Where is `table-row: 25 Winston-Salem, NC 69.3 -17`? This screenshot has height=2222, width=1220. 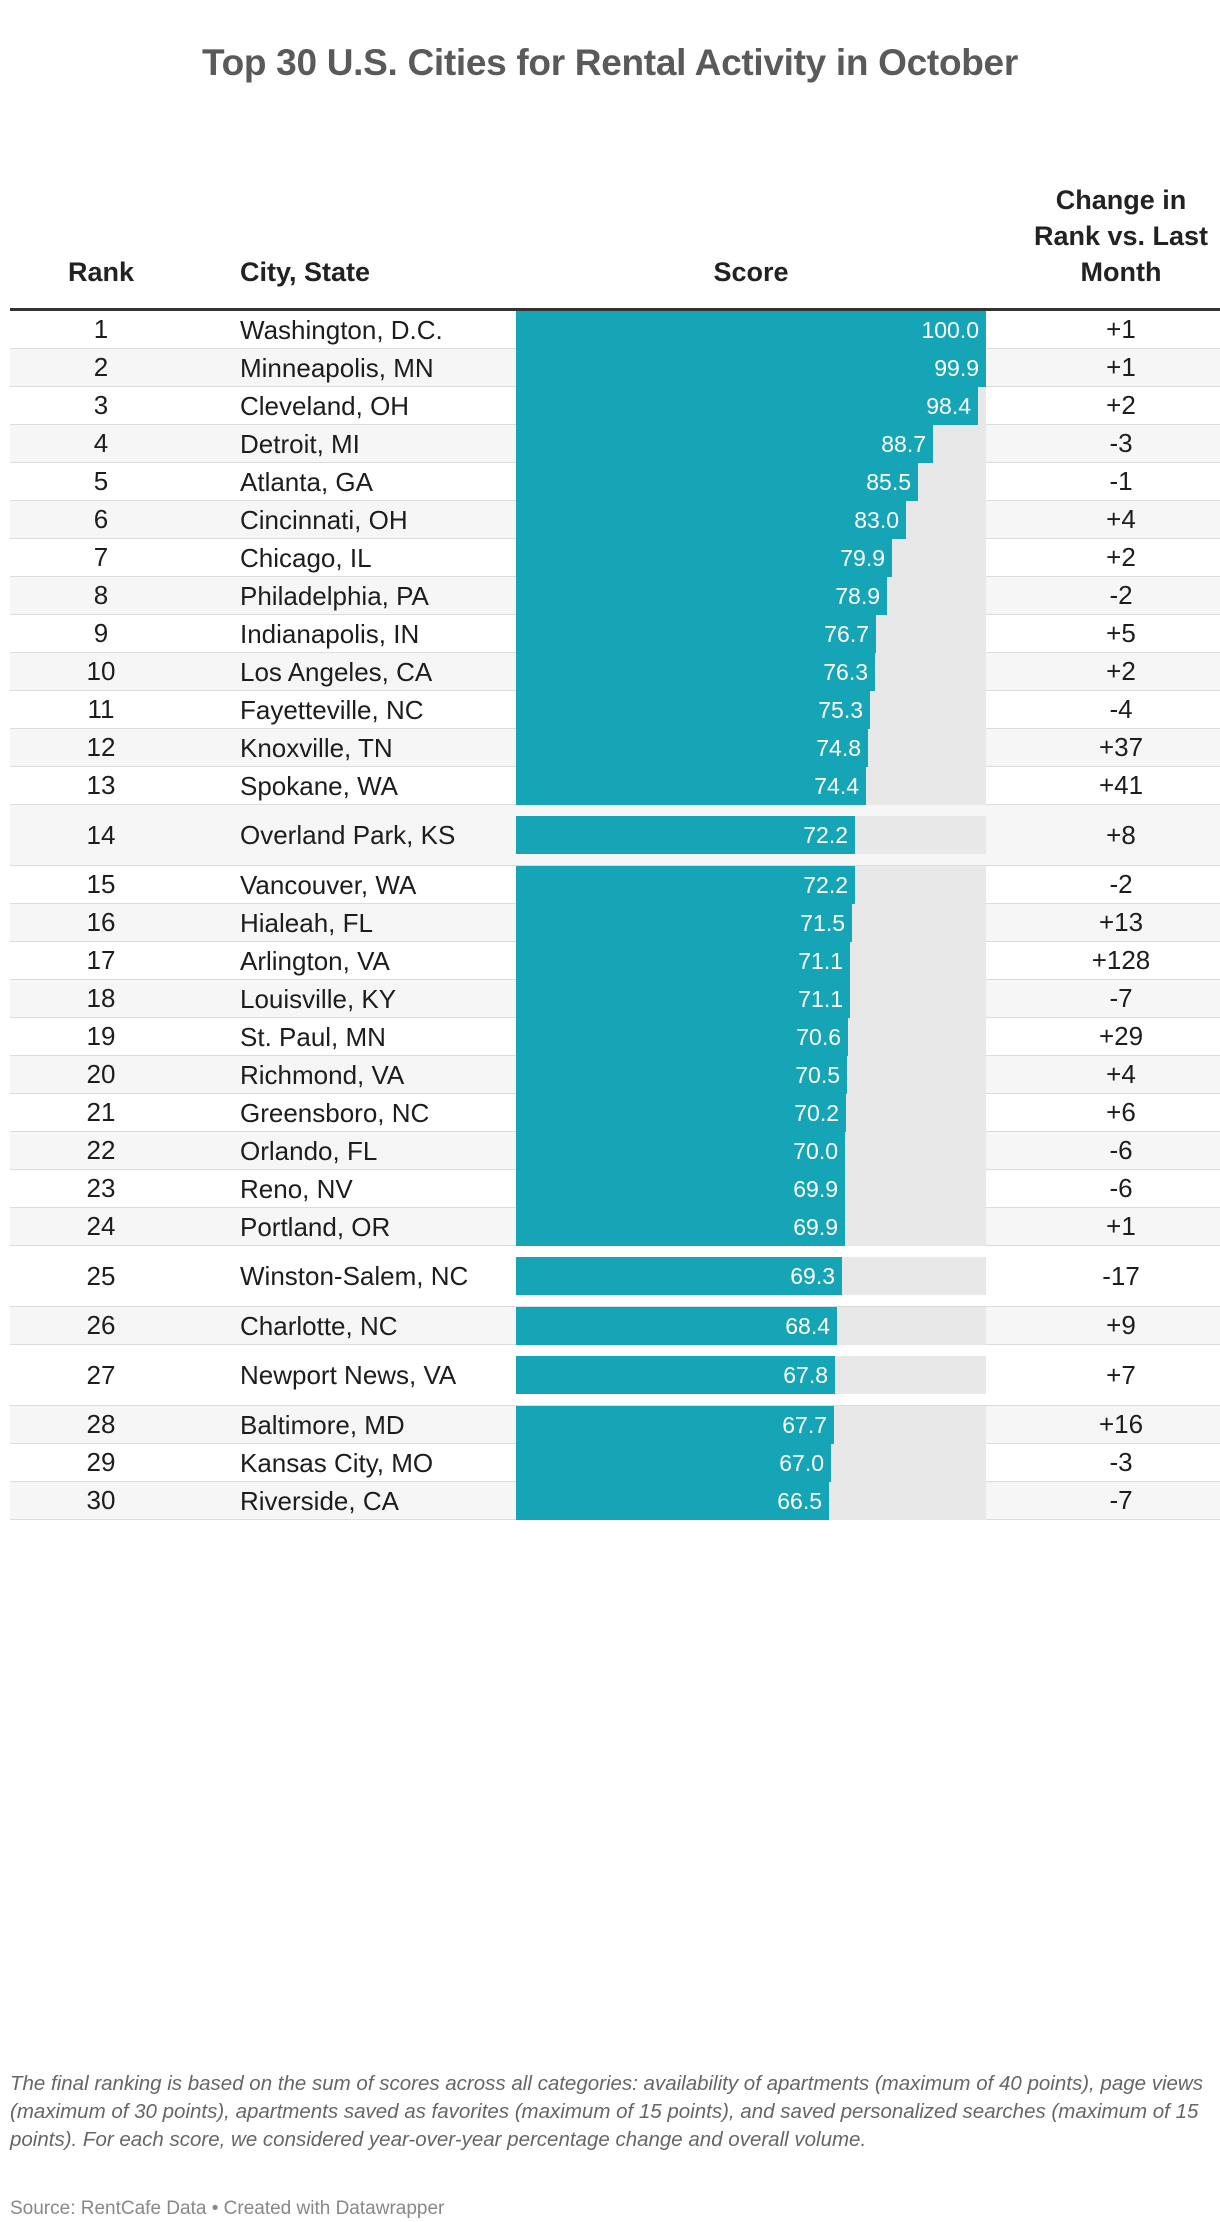 table-row: 25 Winston-Salem, NC 69.3 -17 is located at coordinates (615, 1276).